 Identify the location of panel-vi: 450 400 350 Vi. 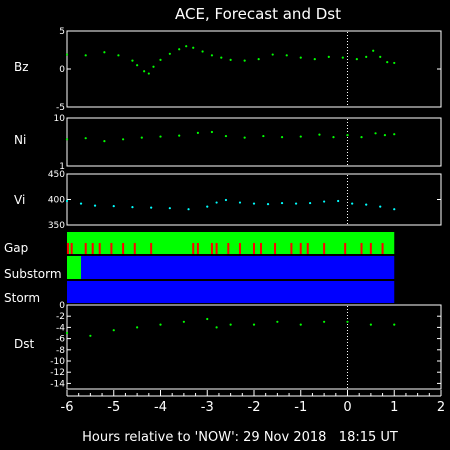
(228, 200).